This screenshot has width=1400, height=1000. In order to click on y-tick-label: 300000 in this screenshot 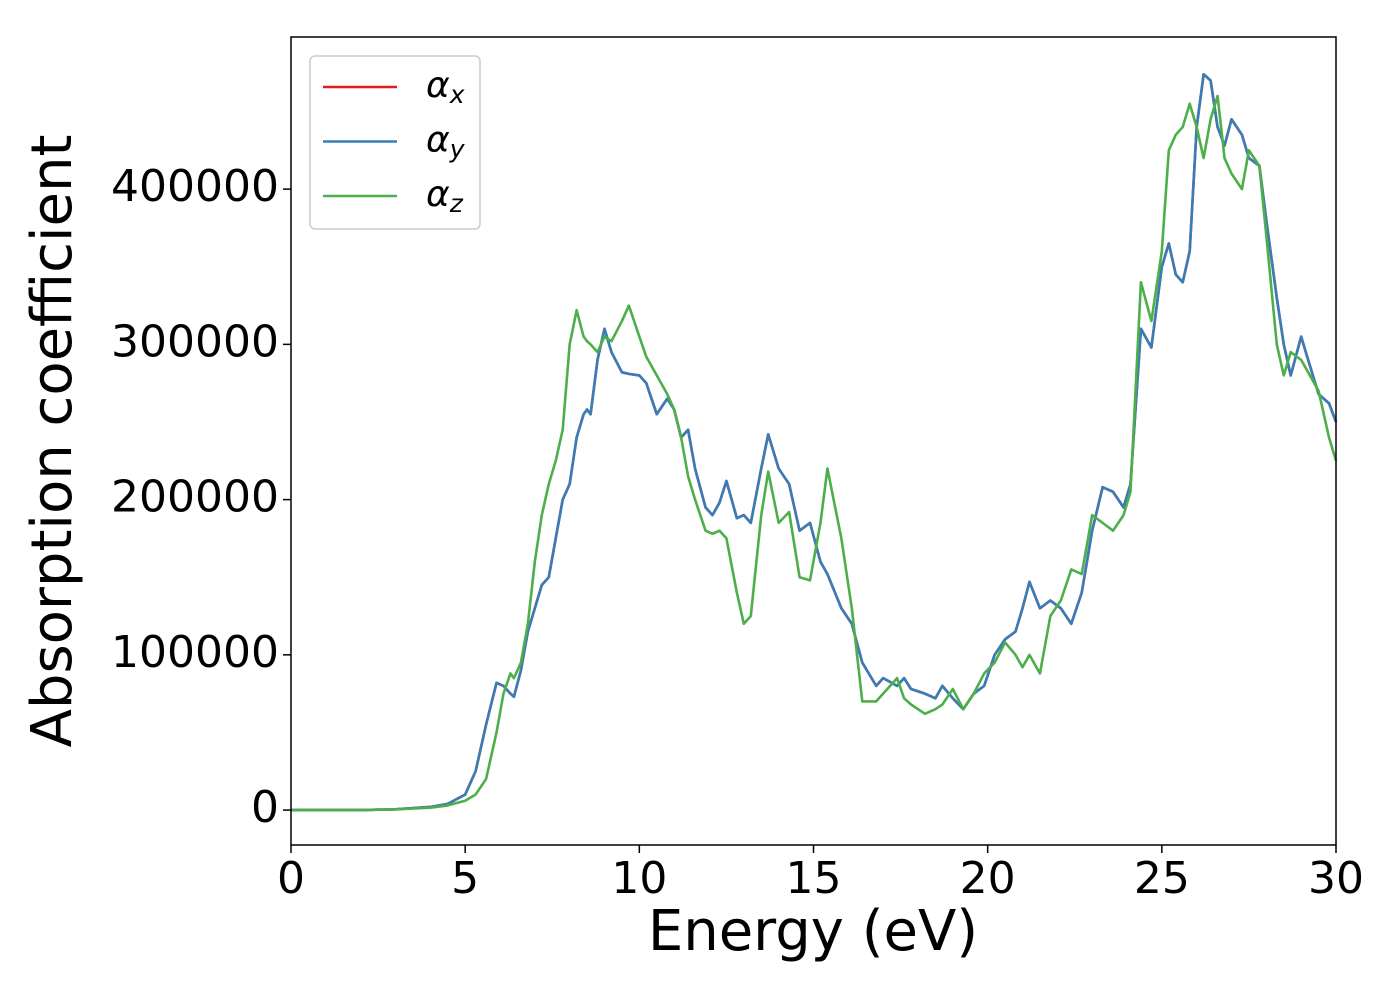, I will do `click(195, 341)`.